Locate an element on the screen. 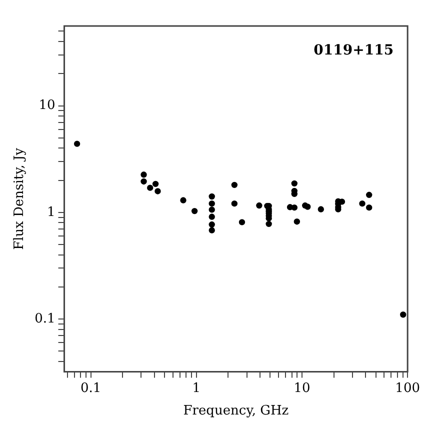 The height and width of the screenshot is (431, 431). x-tick-label: 10 is located at coordinates (302, 388).